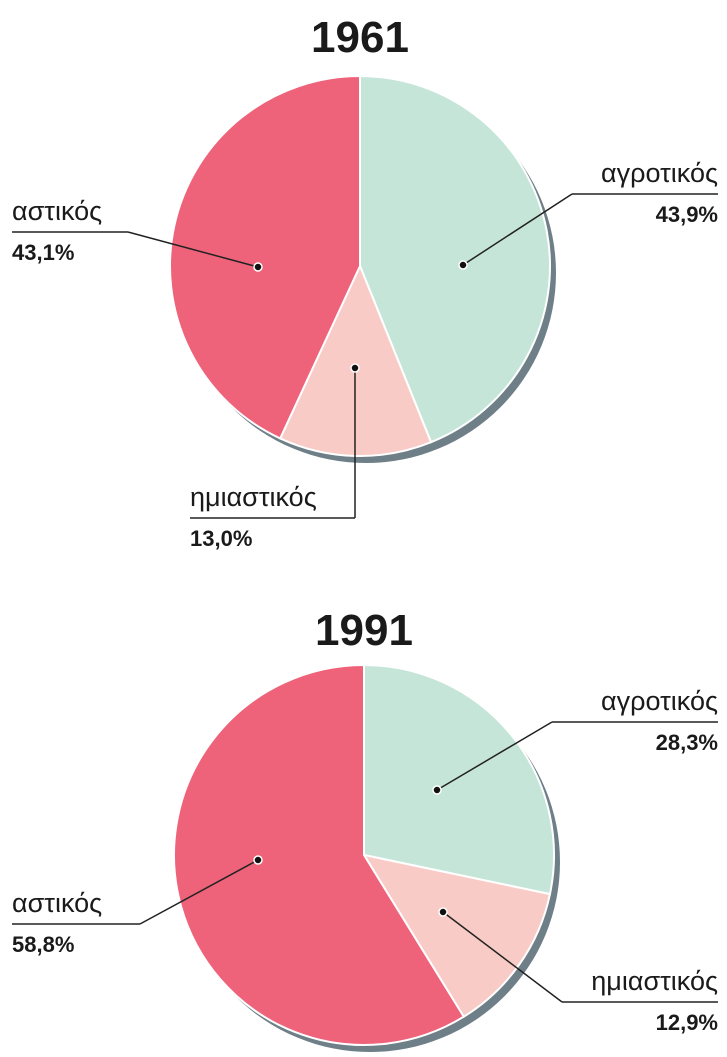 This screenshot has height=1057, width=727. I want to click on value-label: 58,8%, so click(43, 944).